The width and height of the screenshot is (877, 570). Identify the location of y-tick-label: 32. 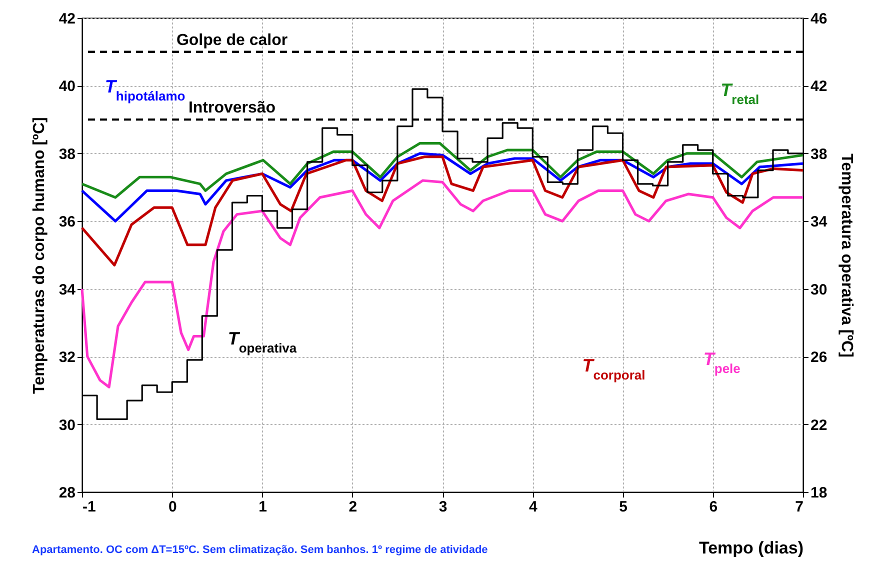
(67, 357).